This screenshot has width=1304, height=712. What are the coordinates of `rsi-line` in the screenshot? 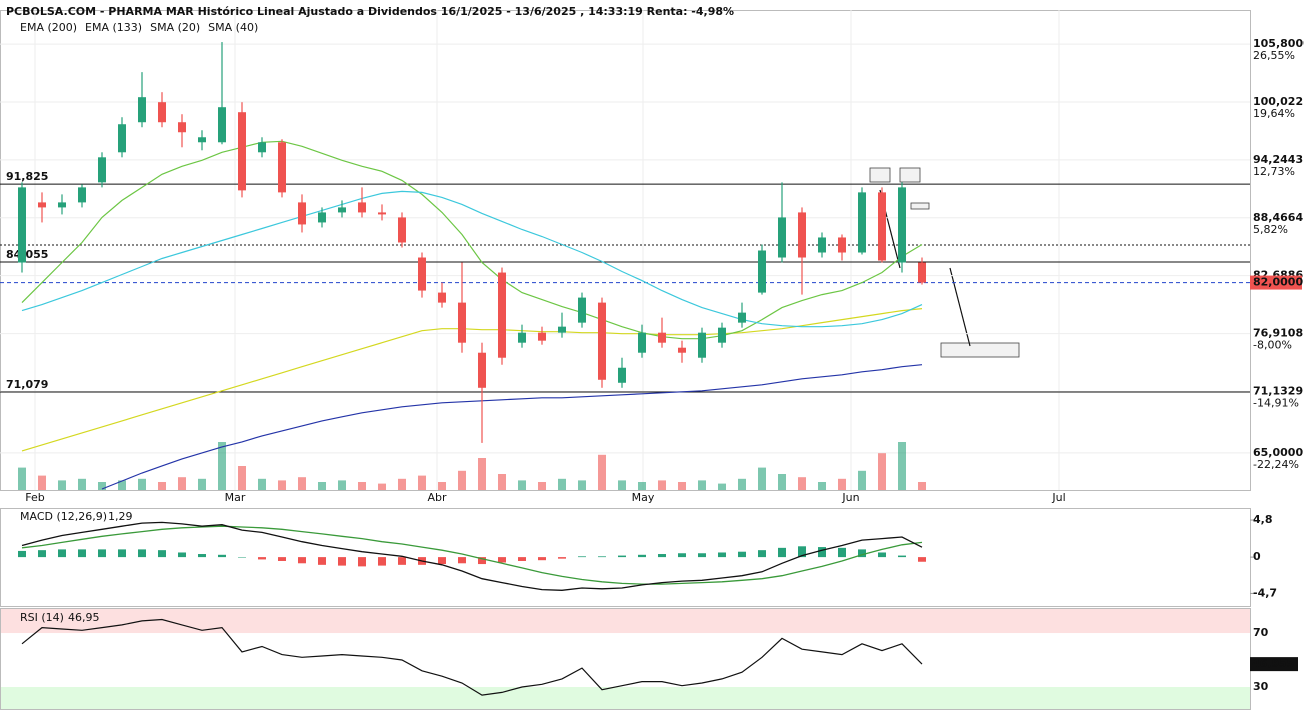 It's located at (472, 657).